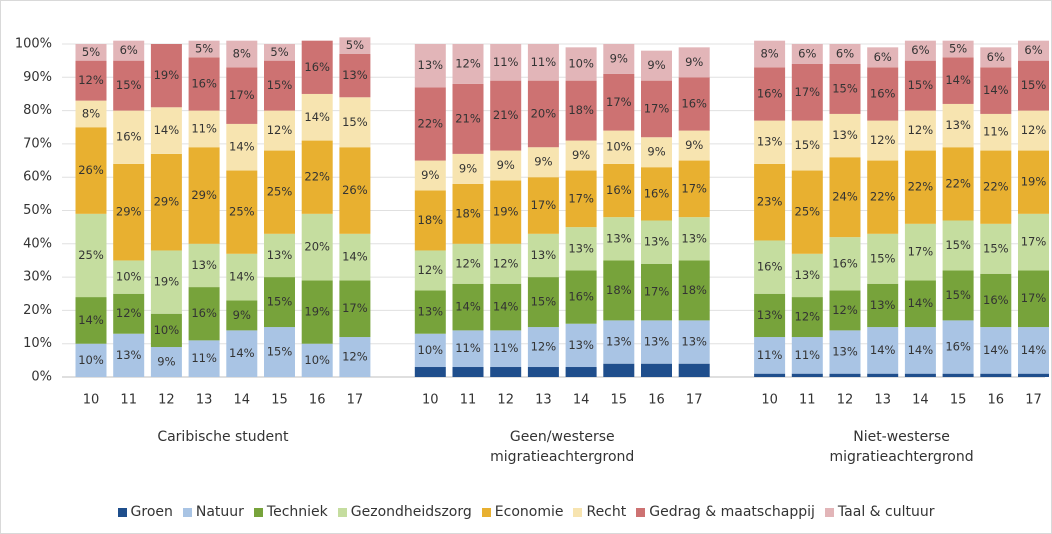  What do you see at coordinates (1033, 400) in the screenshot?
I see `x-tick-label: 17` at bounding box center [1033, 400].